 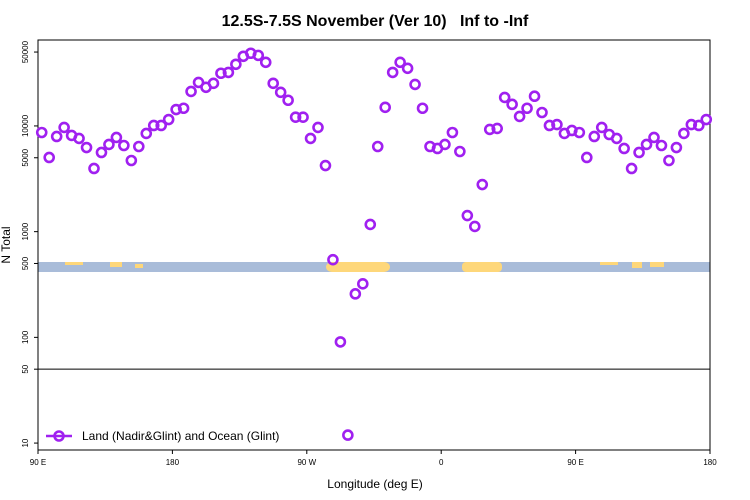 What do you see at coordinates (25, 125) in the screenshot?
I see `y-tick-label: 10000` at bounding box center [25, 125].